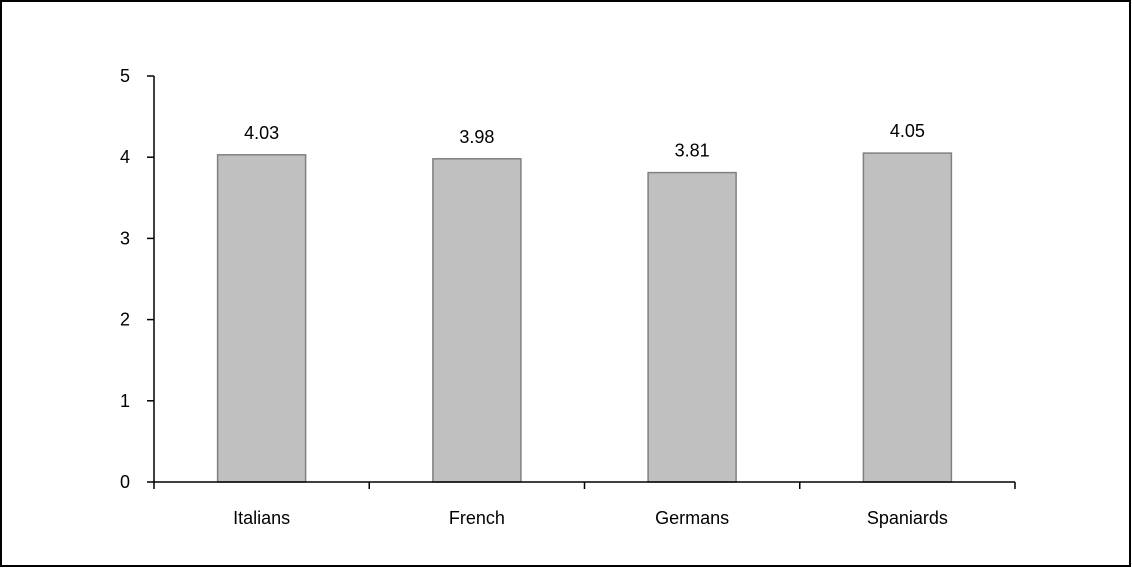  What do you see at coordinates (261, 518) in the screenshot?
I see `x-tick-label-italians: Italians` at bounding box center [261, 518].